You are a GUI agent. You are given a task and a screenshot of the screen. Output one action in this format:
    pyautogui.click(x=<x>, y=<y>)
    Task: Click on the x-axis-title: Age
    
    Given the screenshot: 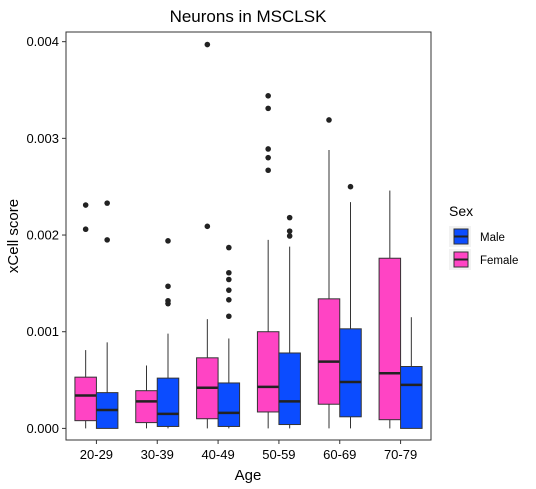 What is the action you would take?
    pyautogui.click(x=248, y=475)
    